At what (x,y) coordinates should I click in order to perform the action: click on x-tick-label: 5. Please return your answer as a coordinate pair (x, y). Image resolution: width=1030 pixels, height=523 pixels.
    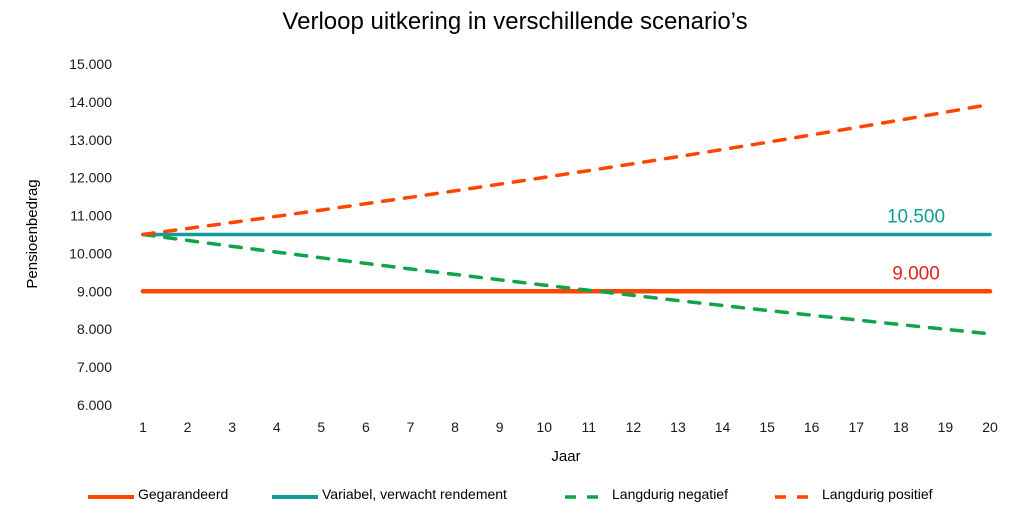
    Looking at the image, I should click on (321, 427).